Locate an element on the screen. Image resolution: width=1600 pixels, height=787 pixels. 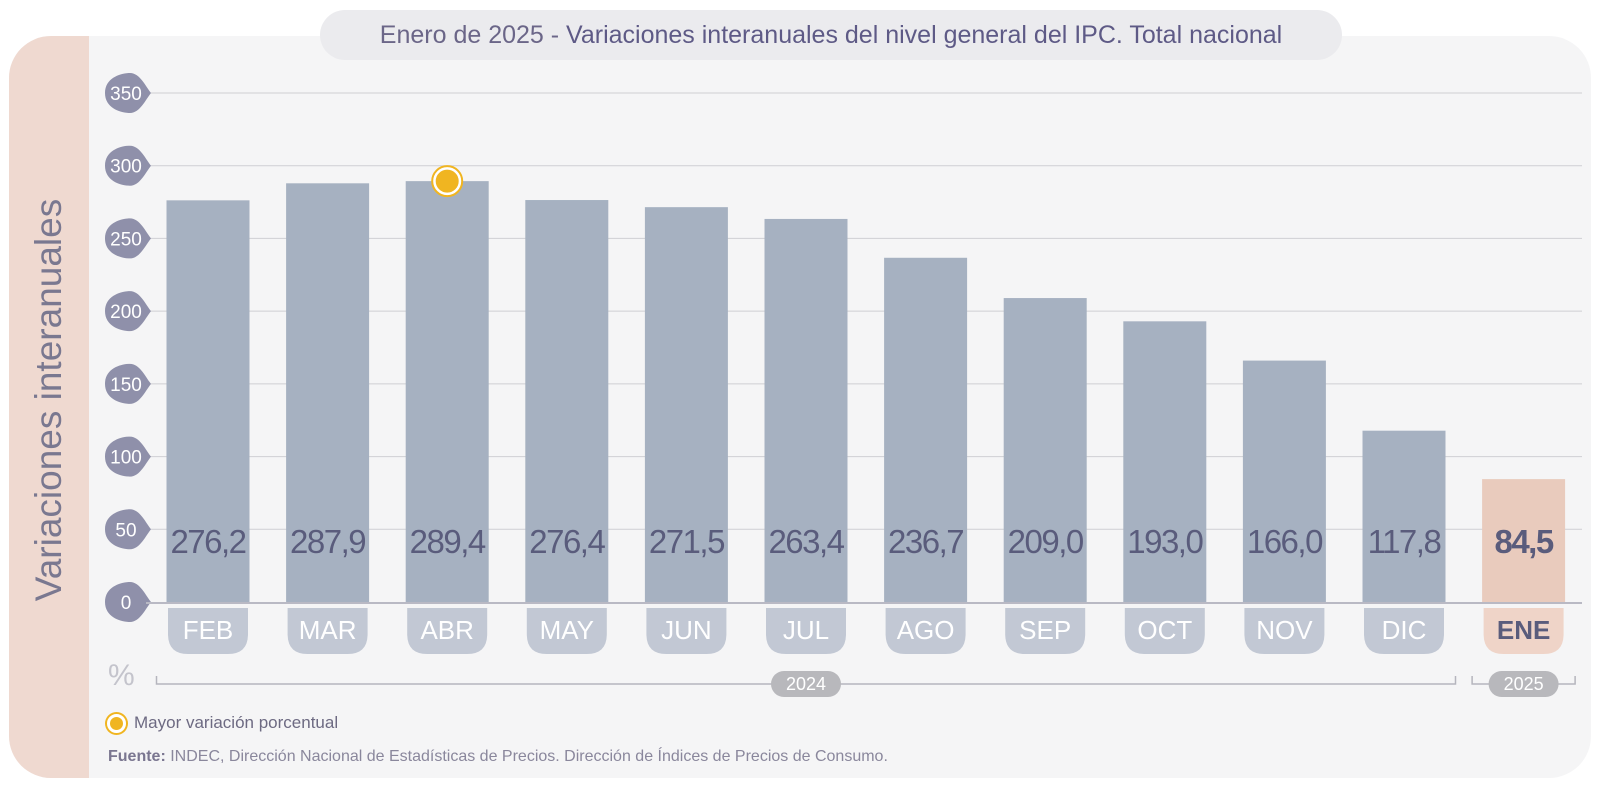
month-label: ABR is located at coordinates (446, 630).